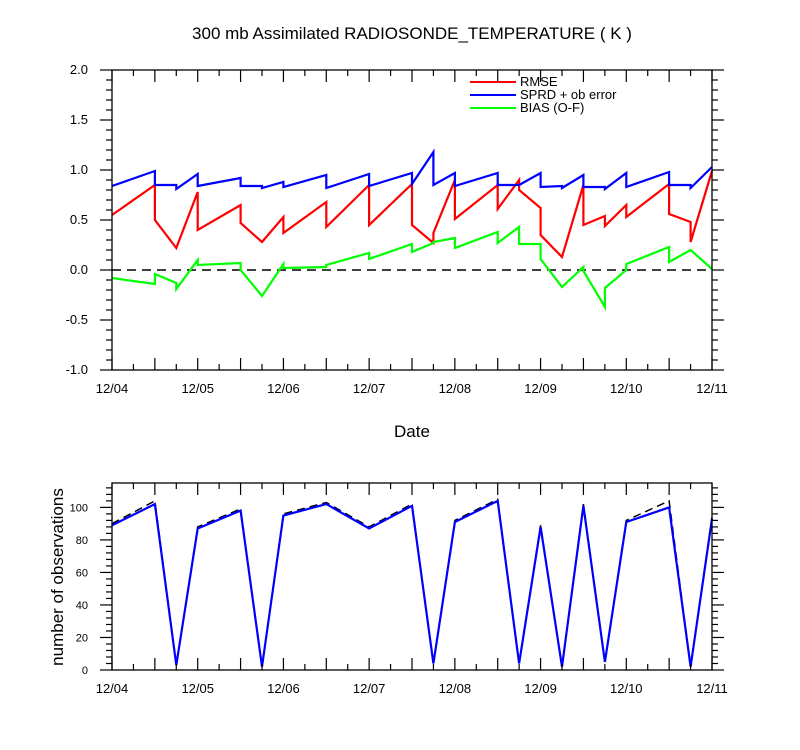  I want to click on x-axis-label: Date, so click(412, 431).